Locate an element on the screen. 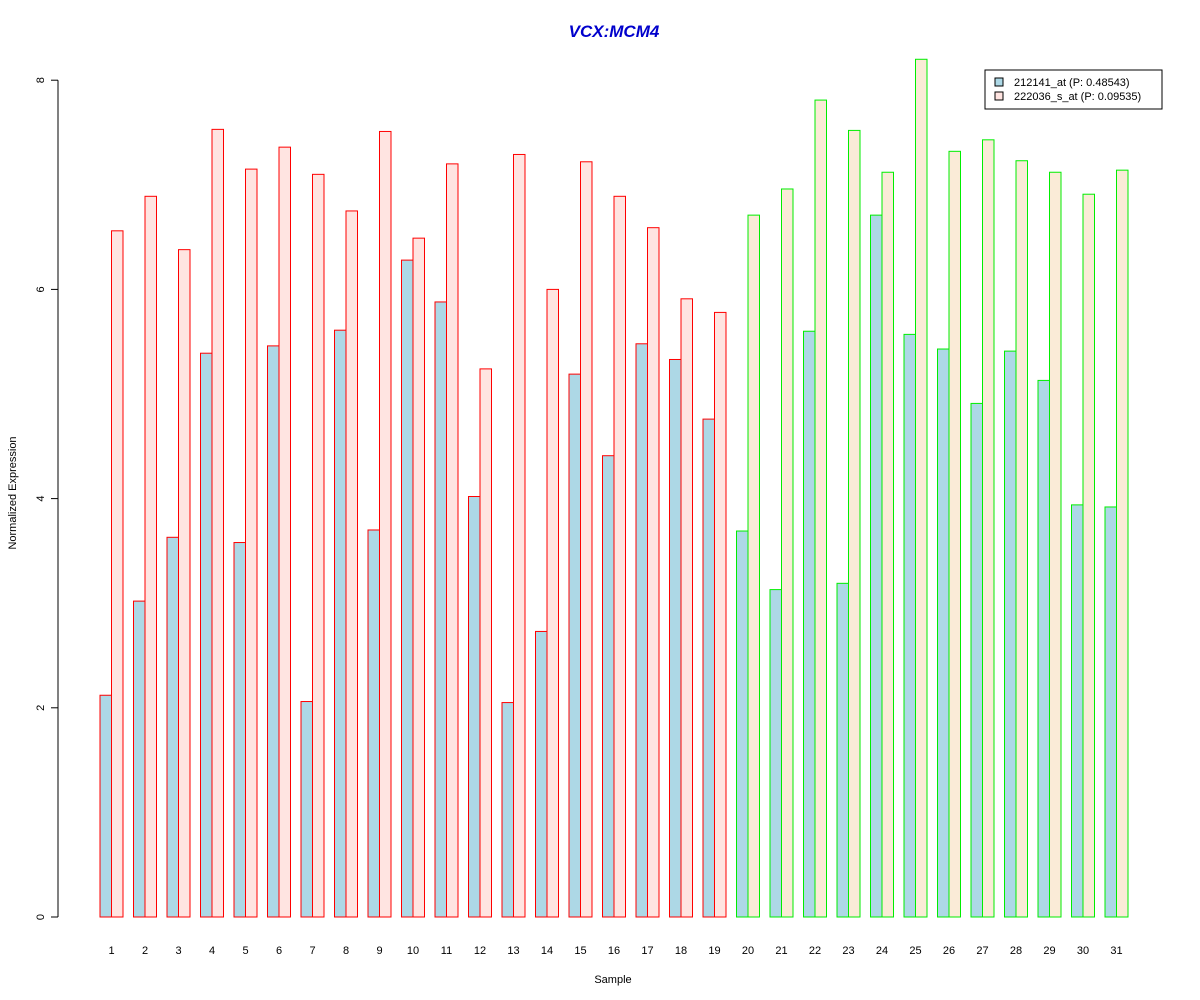 This screenshot has width=1200, height=1000. x-tick-label: 8 is located at coordinates (346, 951).